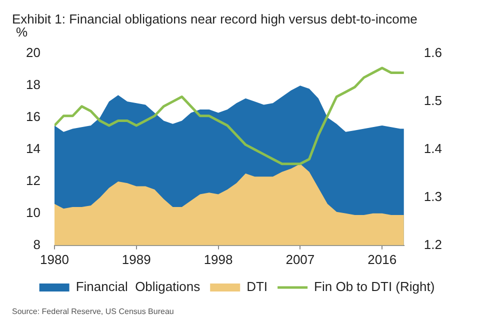 This screenshot has width=500, height=326. I want to click on y-tick-label: 10, so click(33, 212).